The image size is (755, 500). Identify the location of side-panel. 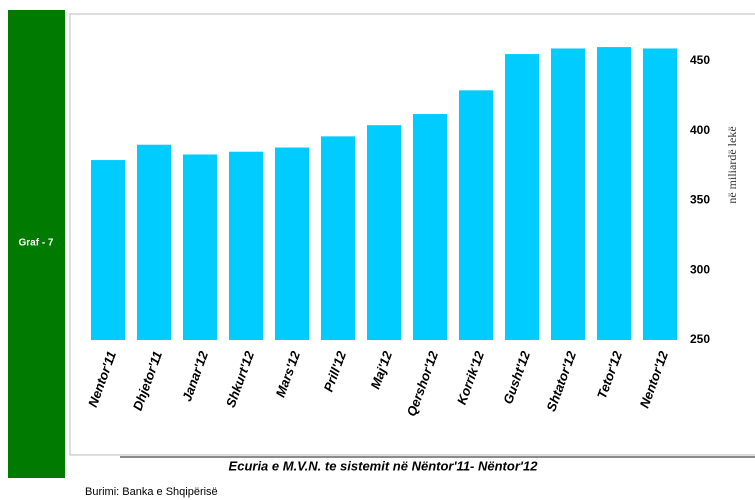
(36, 244).